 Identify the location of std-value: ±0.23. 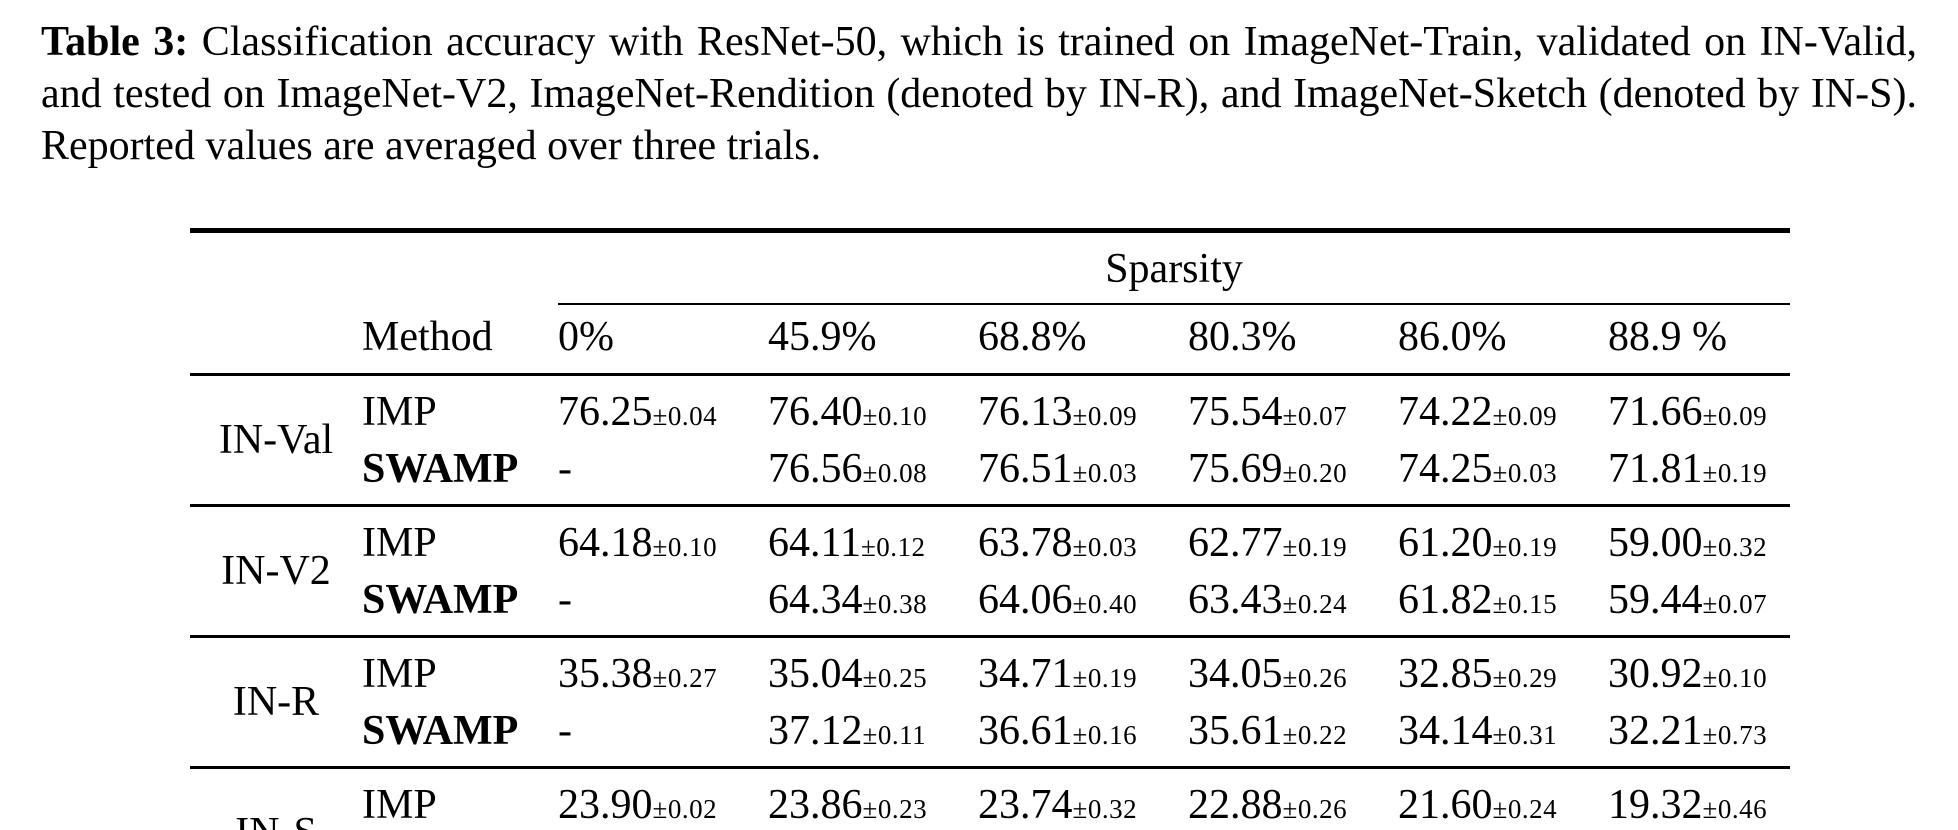
(895, 809).